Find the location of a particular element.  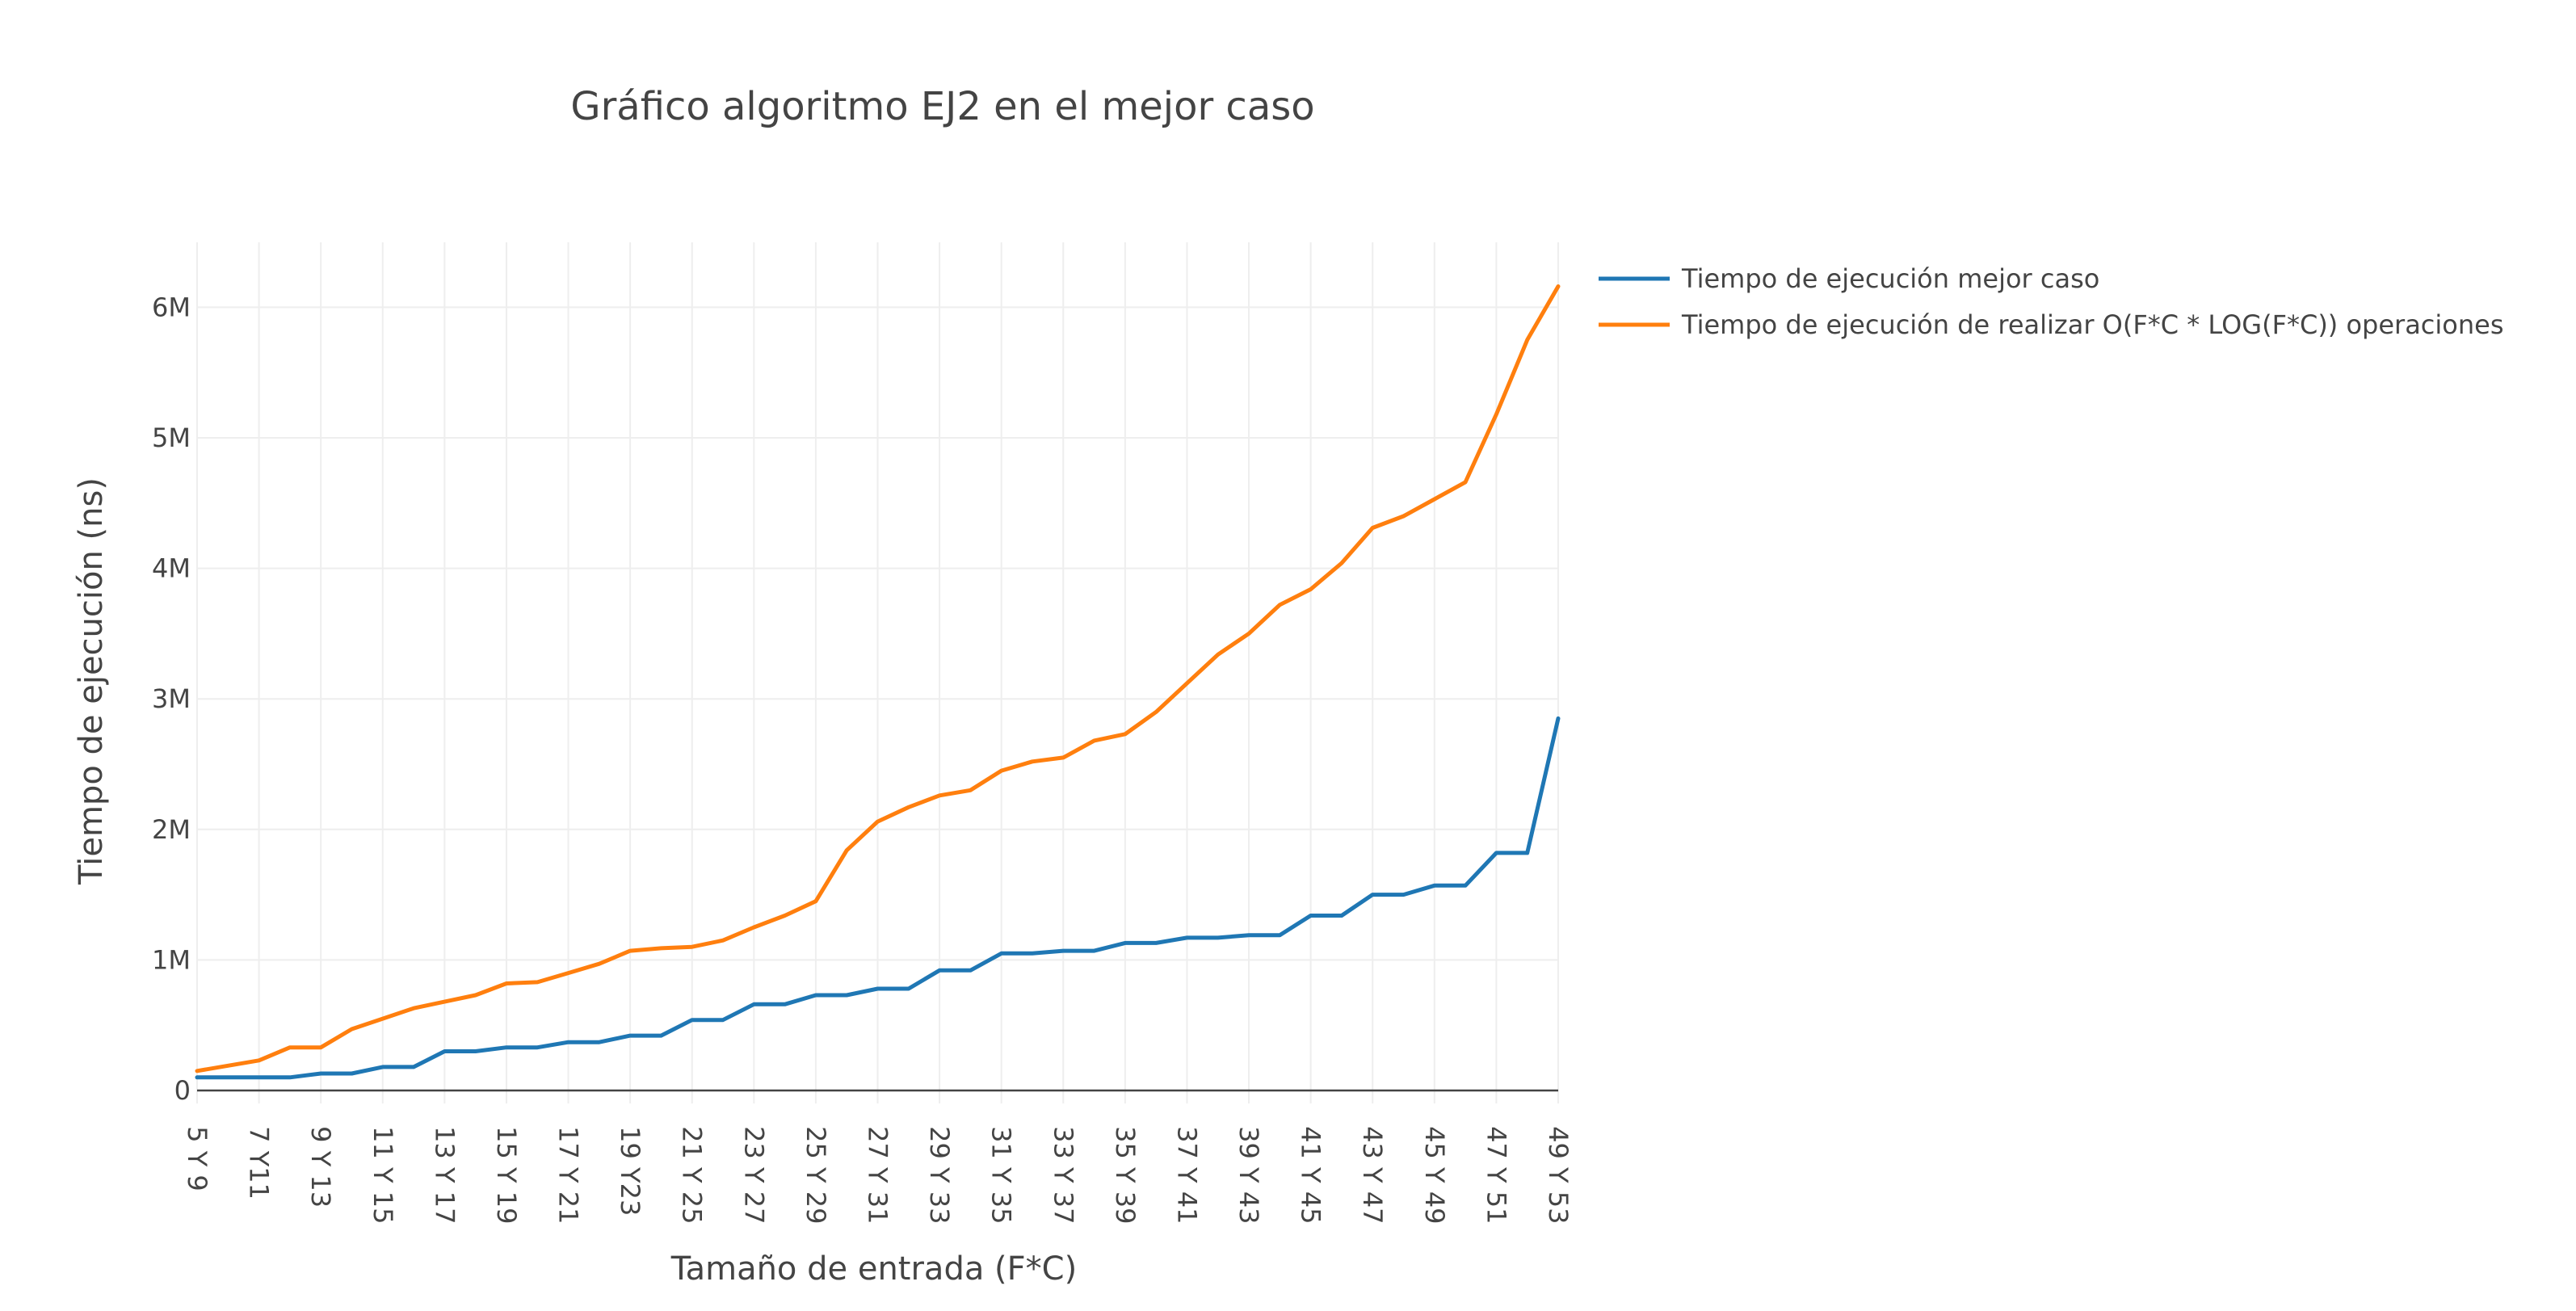

legend-item-1: Tiempo de ejecución mejor caso is located at coordinates (1849, 278).